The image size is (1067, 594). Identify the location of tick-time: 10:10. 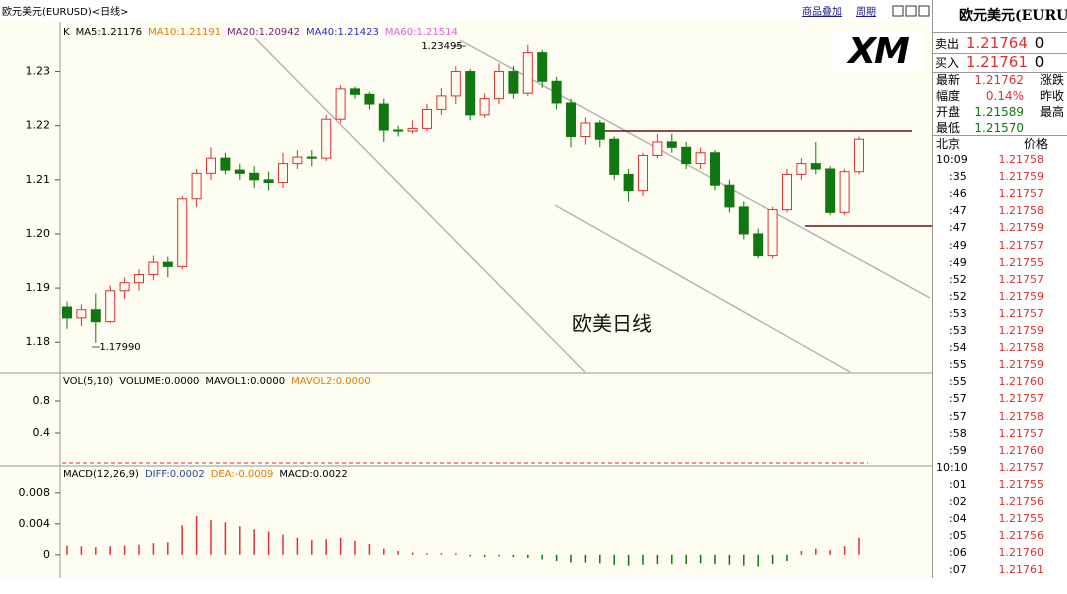
(952, 467).